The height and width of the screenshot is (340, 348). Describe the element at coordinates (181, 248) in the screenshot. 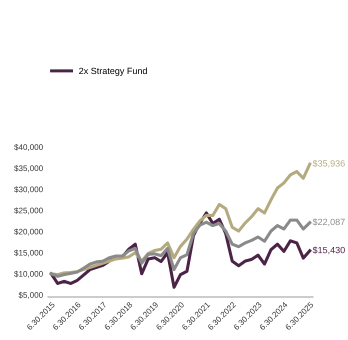

I see `line-series` at that location.